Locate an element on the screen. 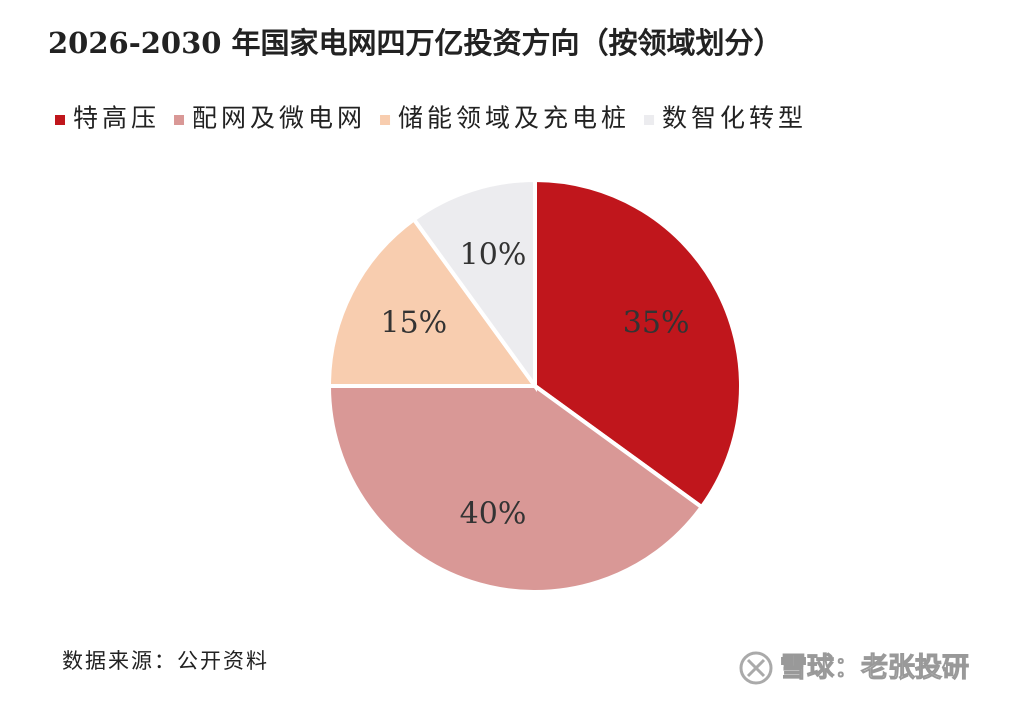 The image size is (1020, 702). watermark: 雪球：老张投研 is located at coordinates (874, 668).